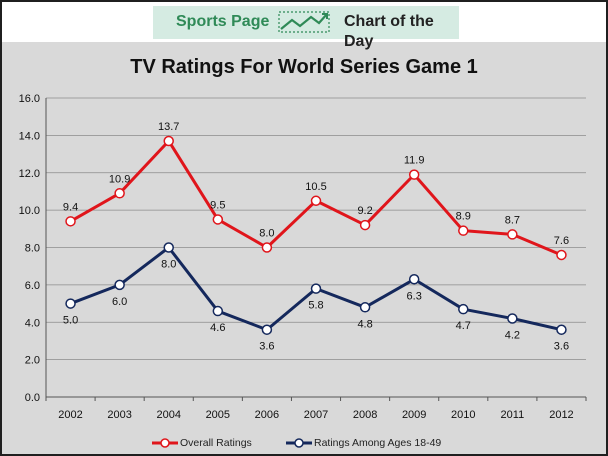  I want to click on banner-right-text: Chart of the Day, so click(389, 31).